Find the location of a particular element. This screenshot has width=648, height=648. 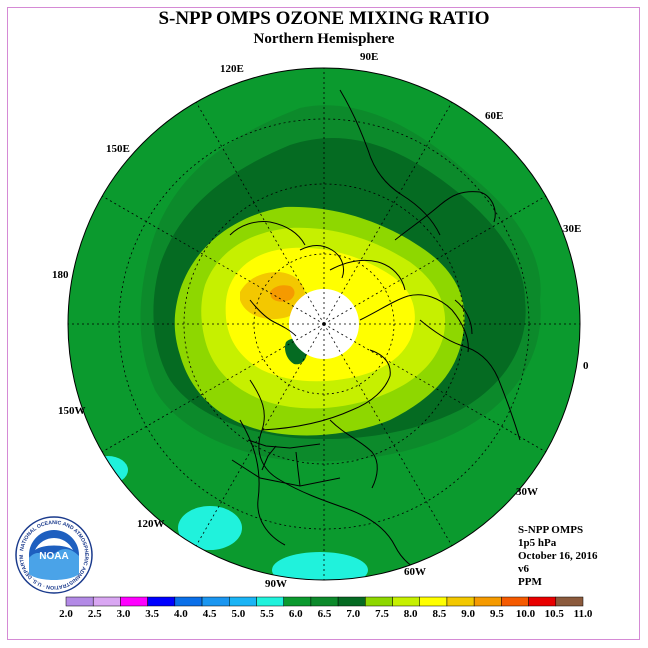

colorbar-tick-label: 3.0 is located at coordinates (123, 614).